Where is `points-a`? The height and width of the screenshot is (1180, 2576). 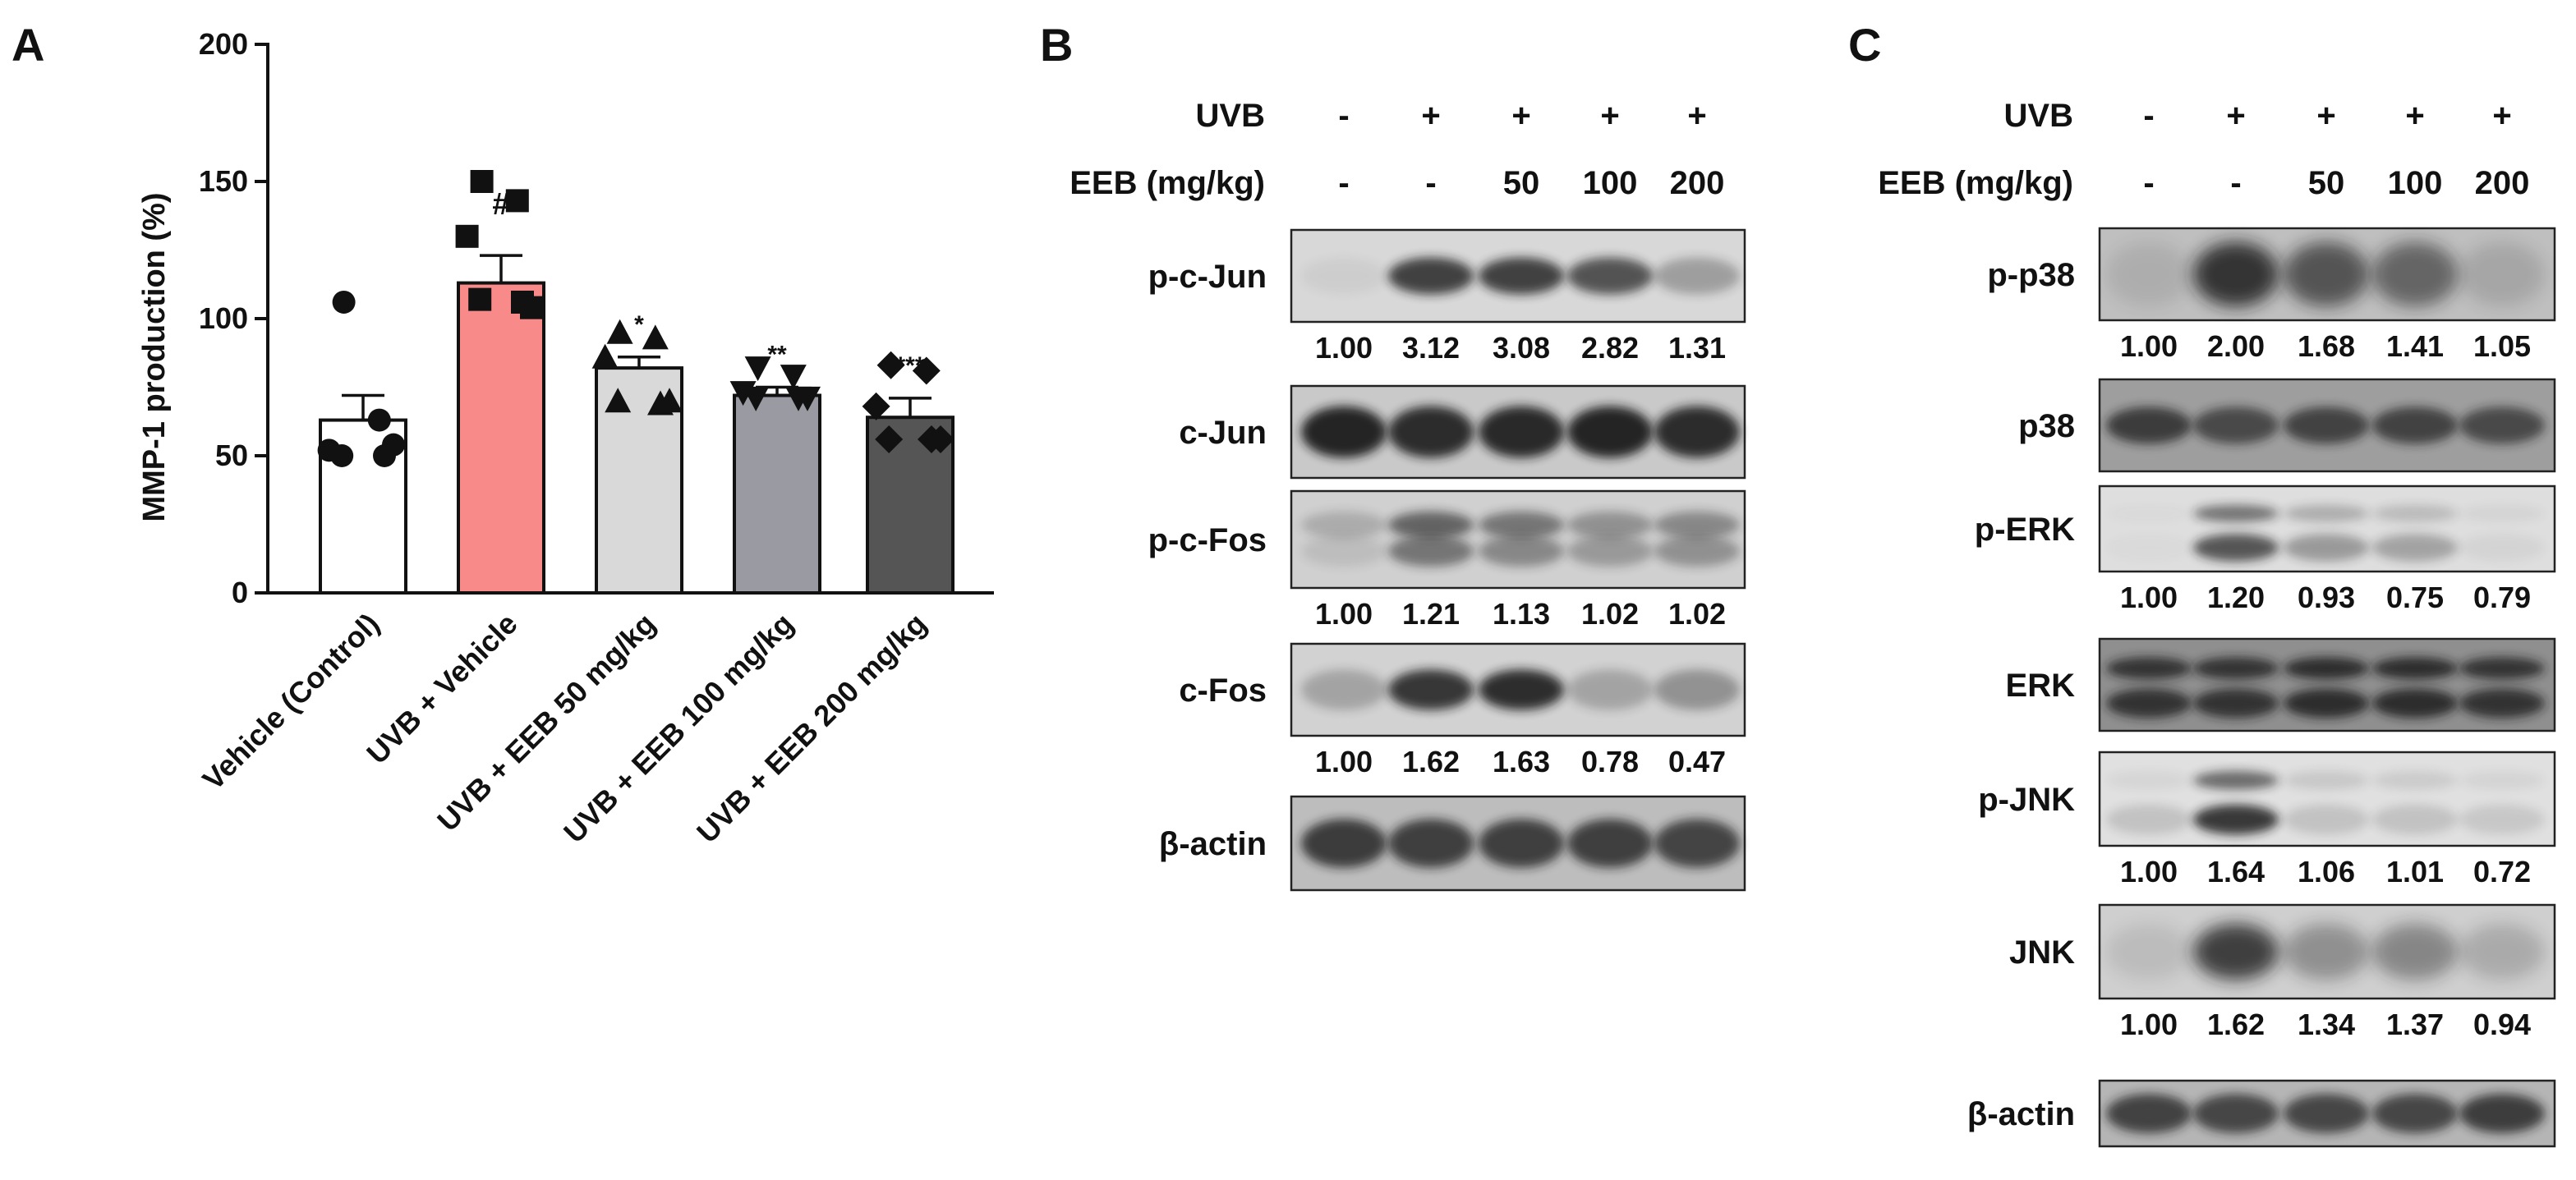 points-a is located at coordinates (635, 318).